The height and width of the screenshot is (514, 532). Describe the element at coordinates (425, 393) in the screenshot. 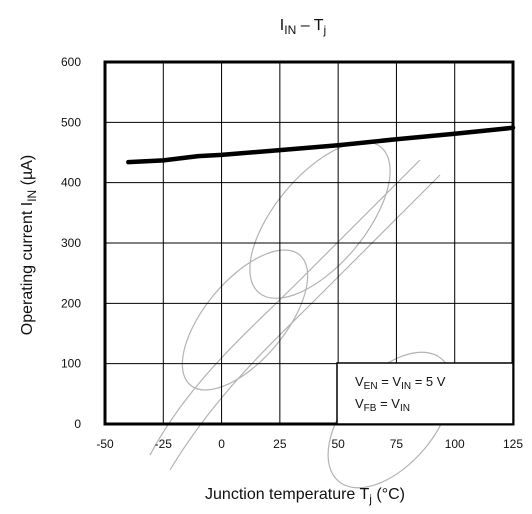

I see `condition-annotation: VEN = VIN = 5 V VFB = VIN` at that location.